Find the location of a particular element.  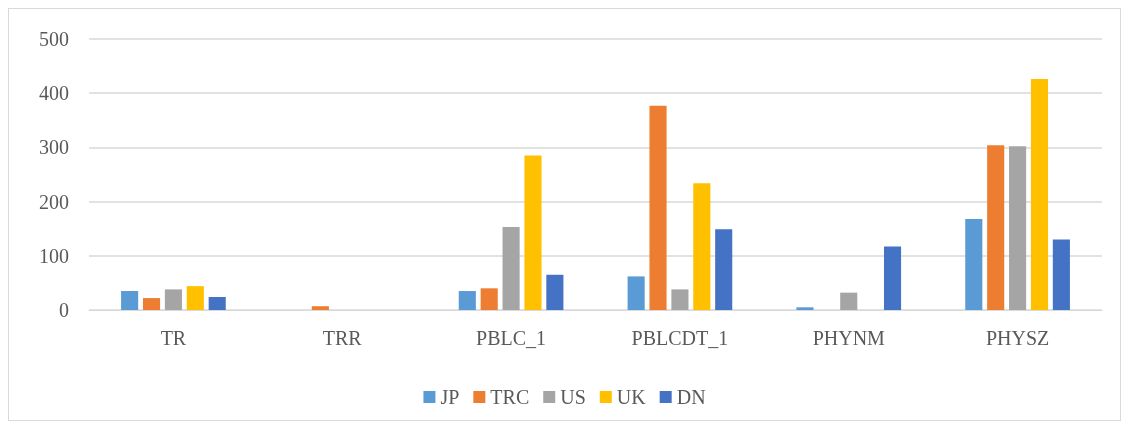

y-tick-label: 300 is located at coordinates (54, 147).